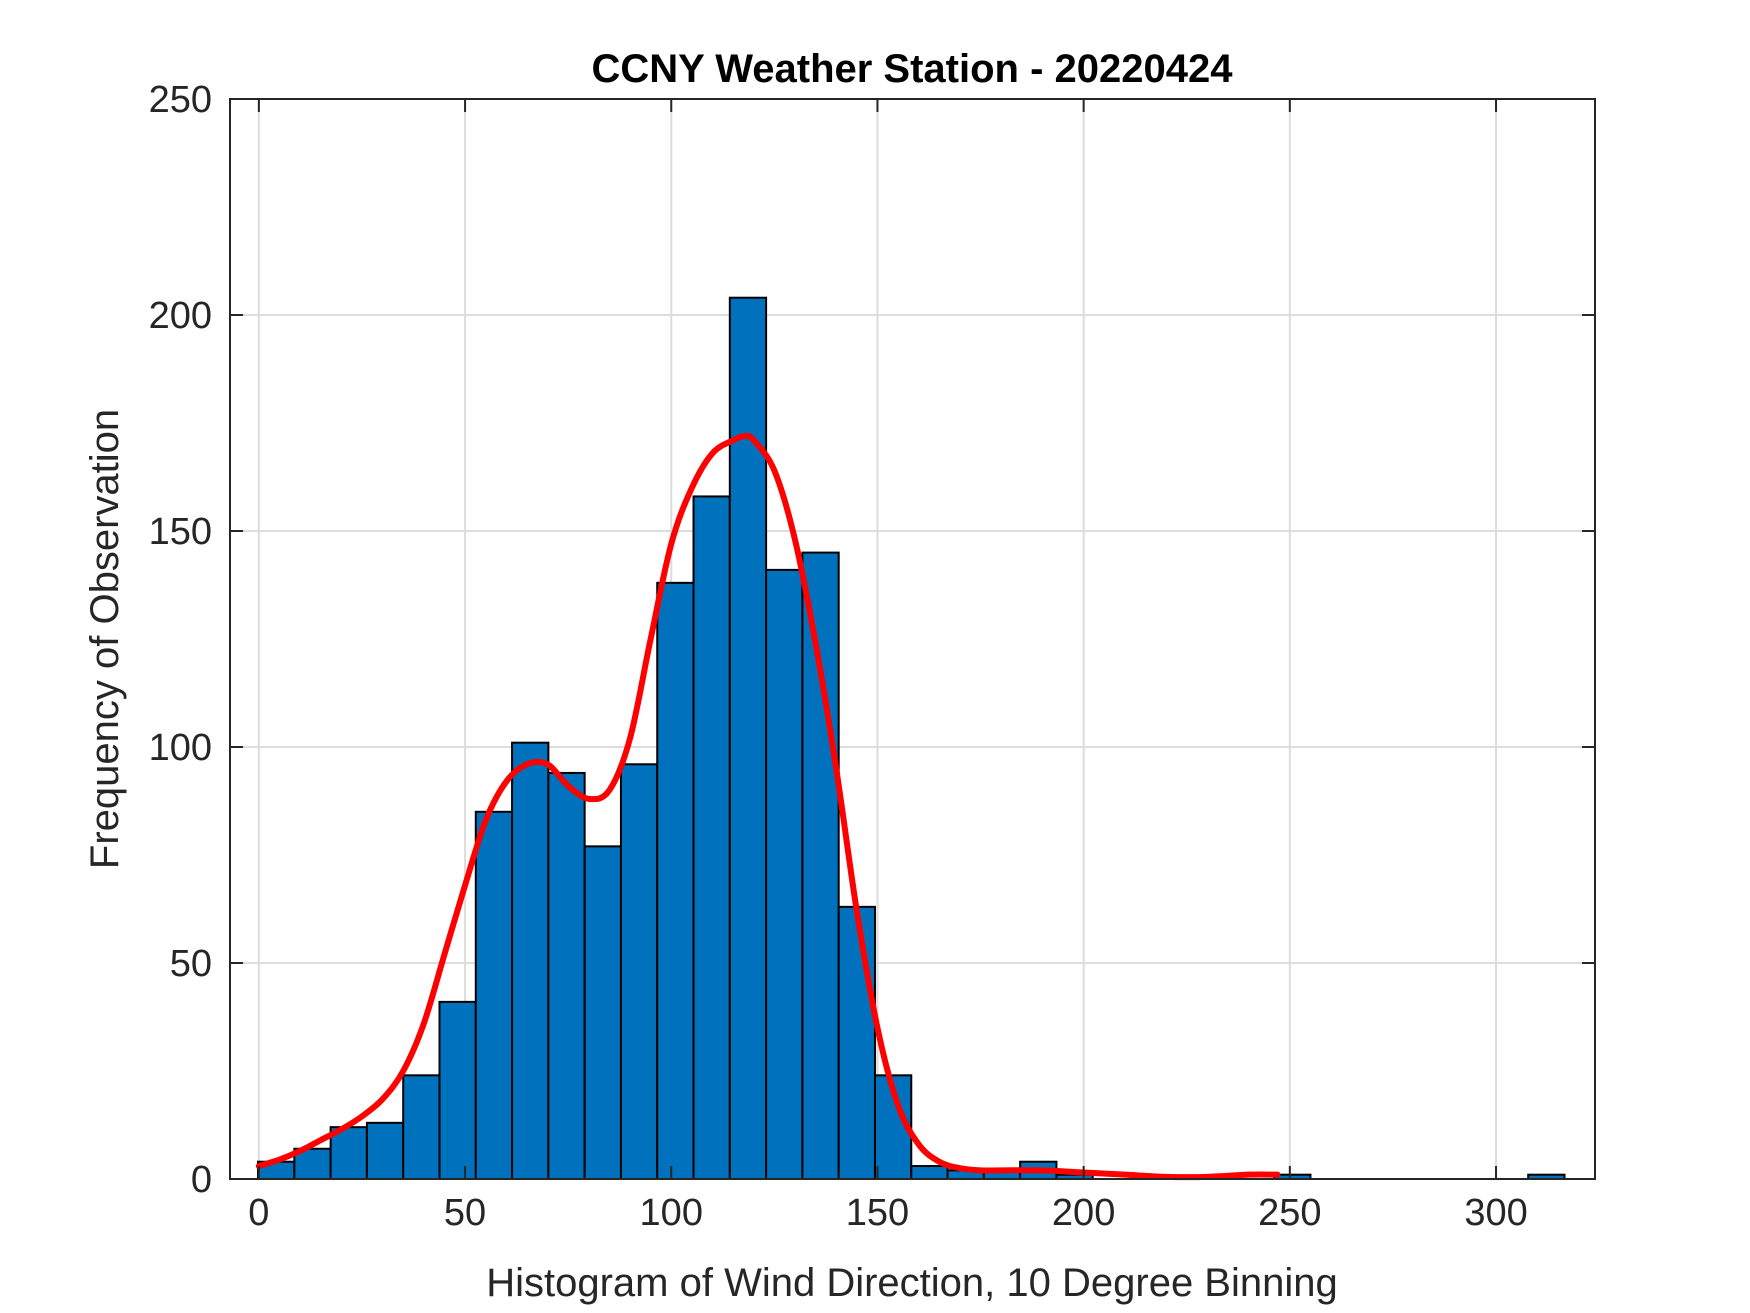  Describe the element at coordinates (465, 1213) in the screenshot. I see `x-tick-label: 50` at that location.